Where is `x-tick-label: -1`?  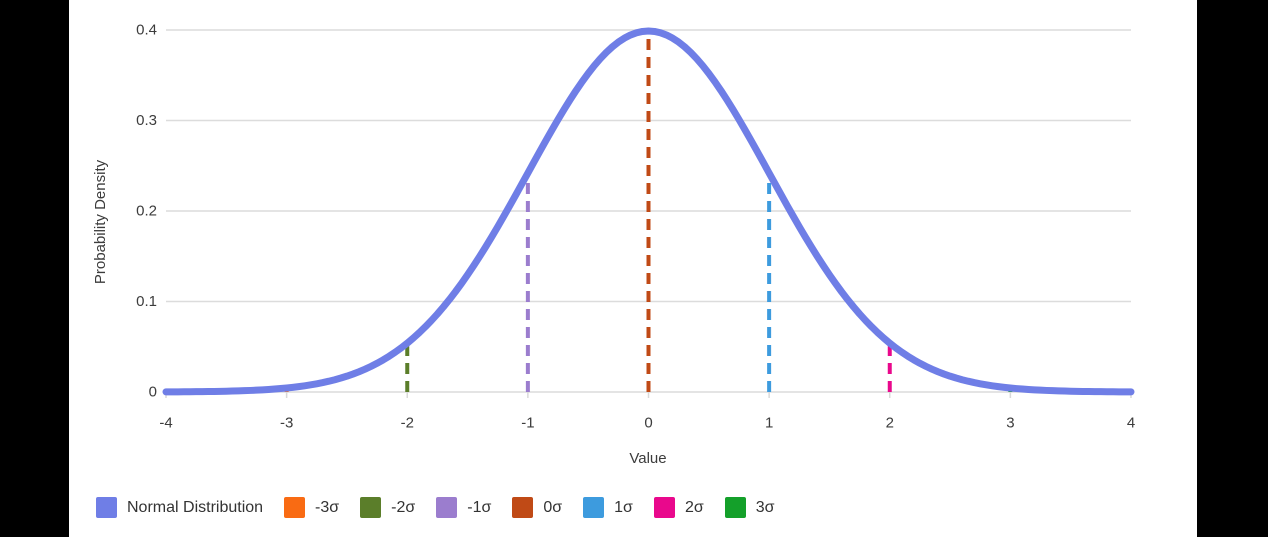
x-tick-label: -1 is located at coordinates (527, 423).